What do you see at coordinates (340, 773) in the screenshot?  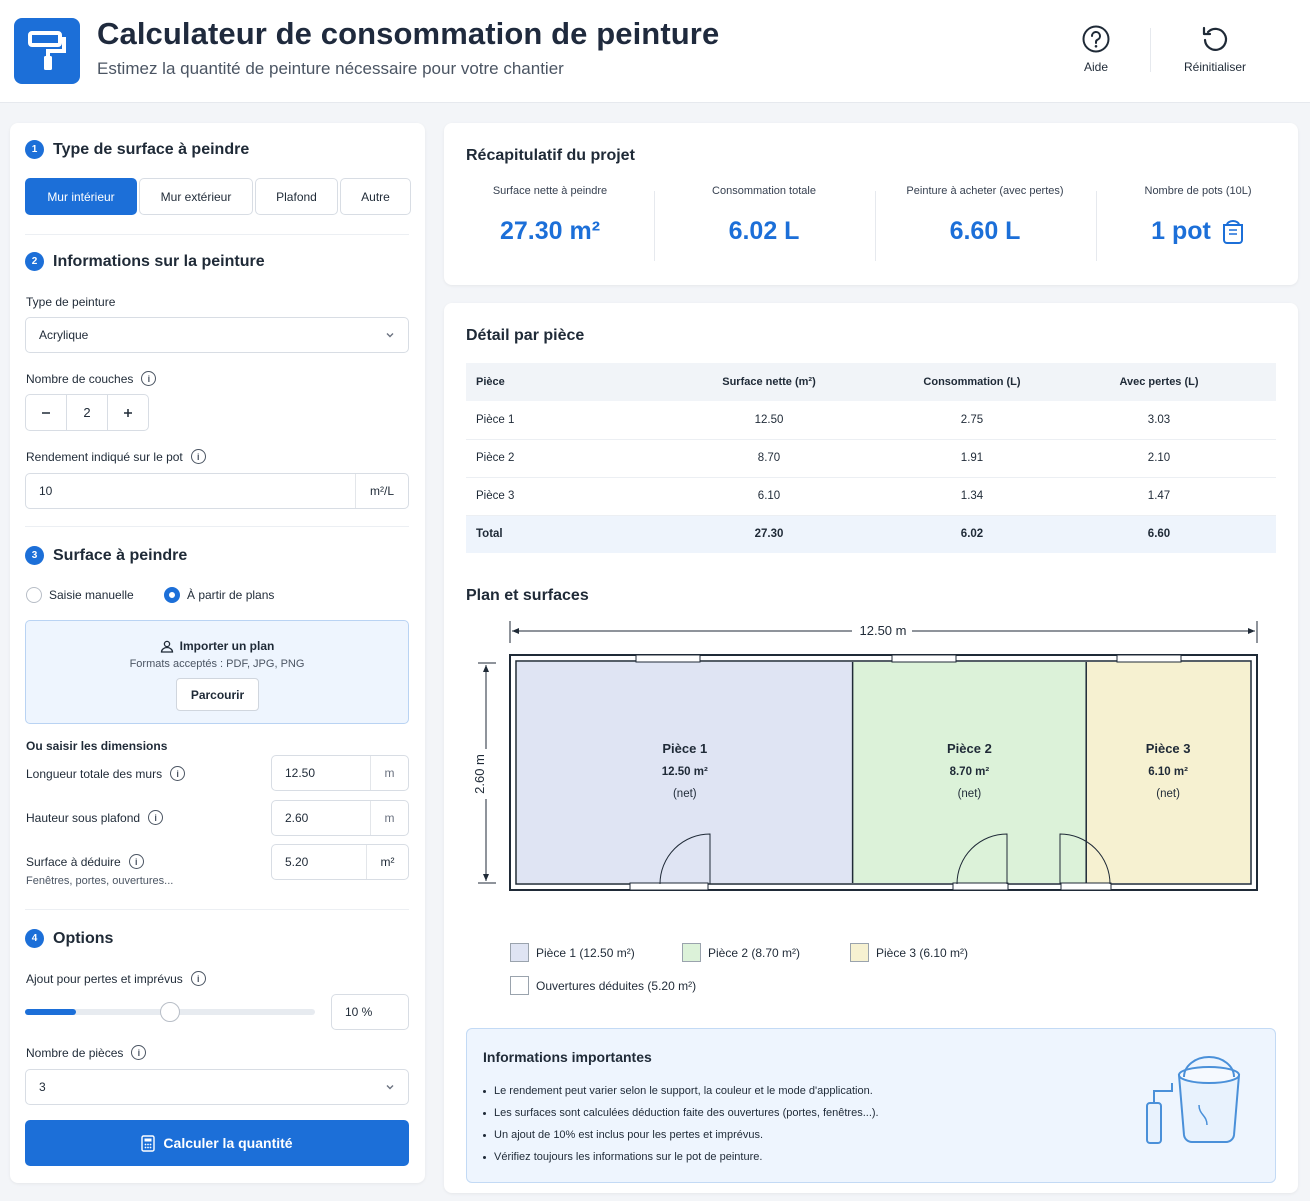 I see `wall-length-input: 12.50 m` at bounding box center [340, 773].